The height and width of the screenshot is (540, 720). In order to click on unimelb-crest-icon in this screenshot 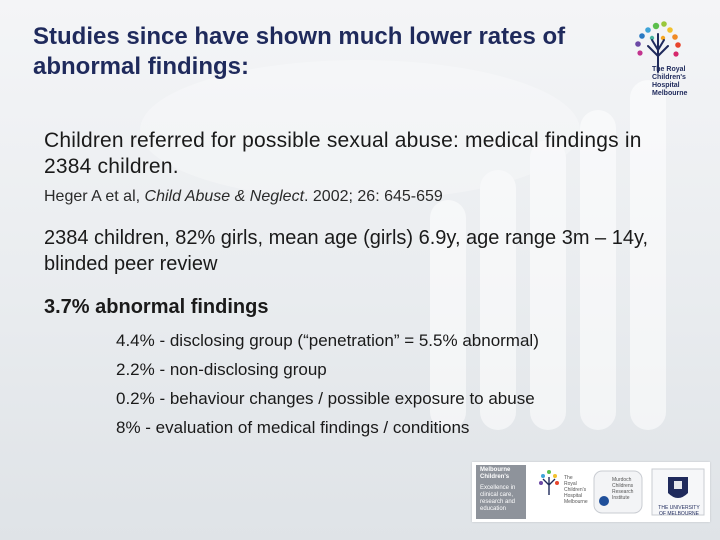, I will do `click(678, 492)`.